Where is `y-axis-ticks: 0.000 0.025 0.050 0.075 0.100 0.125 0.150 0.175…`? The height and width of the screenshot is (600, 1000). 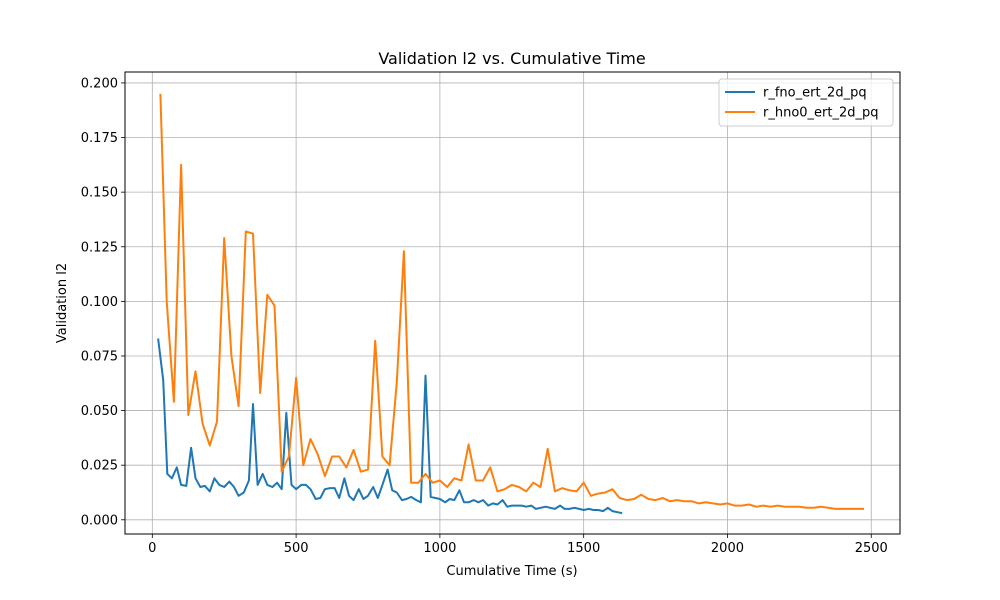
y-axis-ticks: 0.000 0.025 0.050 0.075 0.100 0.125 0.150 0.175… is located at coordinates (103, 302).